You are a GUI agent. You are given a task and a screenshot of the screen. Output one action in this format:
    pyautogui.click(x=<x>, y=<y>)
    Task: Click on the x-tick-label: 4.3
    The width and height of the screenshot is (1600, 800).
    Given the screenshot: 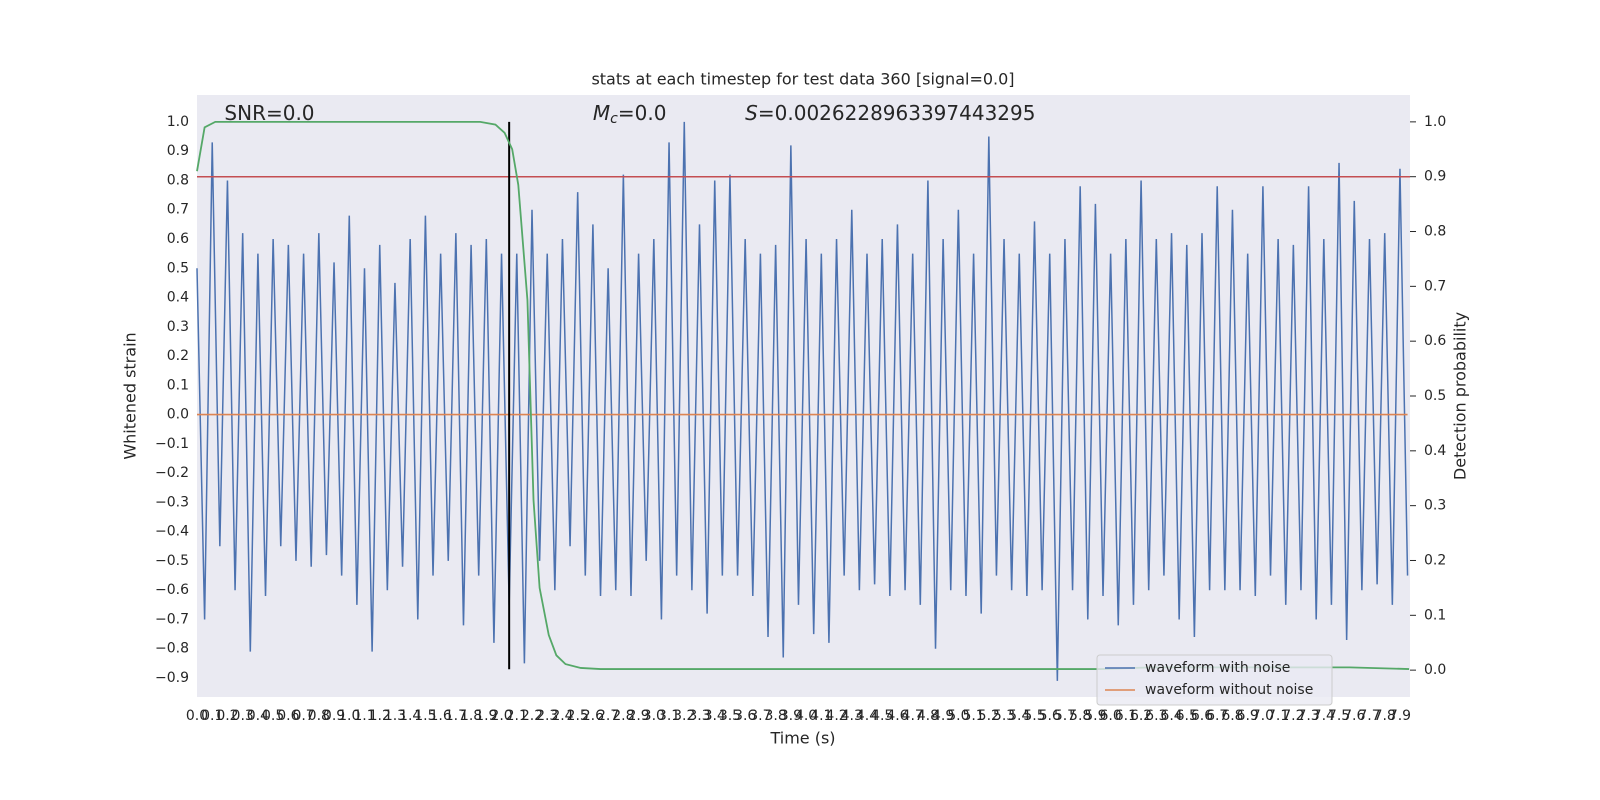 What is the action you would take?
    pyautogui.click(x=852, y=716)
    